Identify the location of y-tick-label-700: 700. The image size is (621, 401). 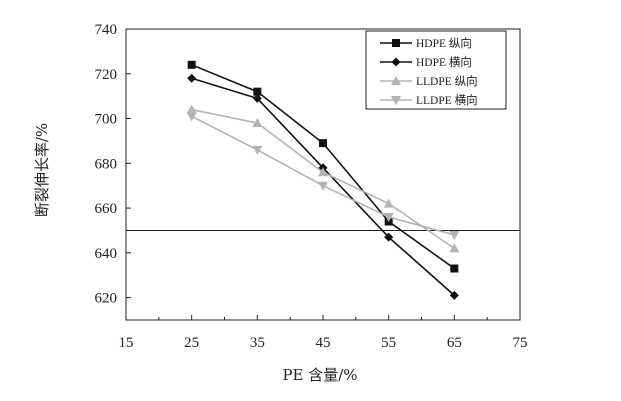
(106, 120).